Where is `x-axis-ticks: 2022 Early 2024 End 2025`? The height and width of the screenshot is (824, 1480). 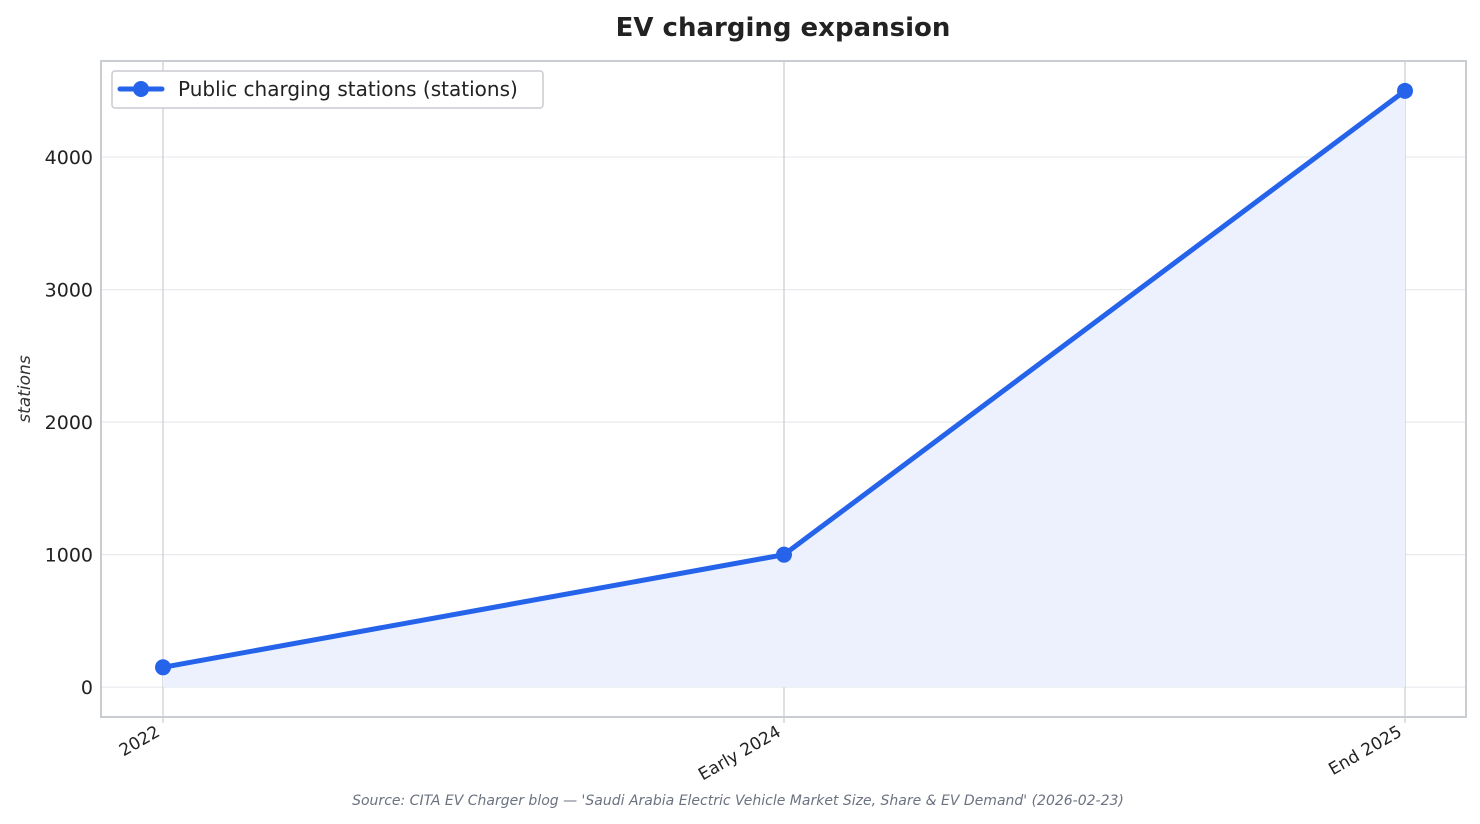 x-axis-ticks: 2022 Early 2024 End 2025 is located at coordinates (761, 751).